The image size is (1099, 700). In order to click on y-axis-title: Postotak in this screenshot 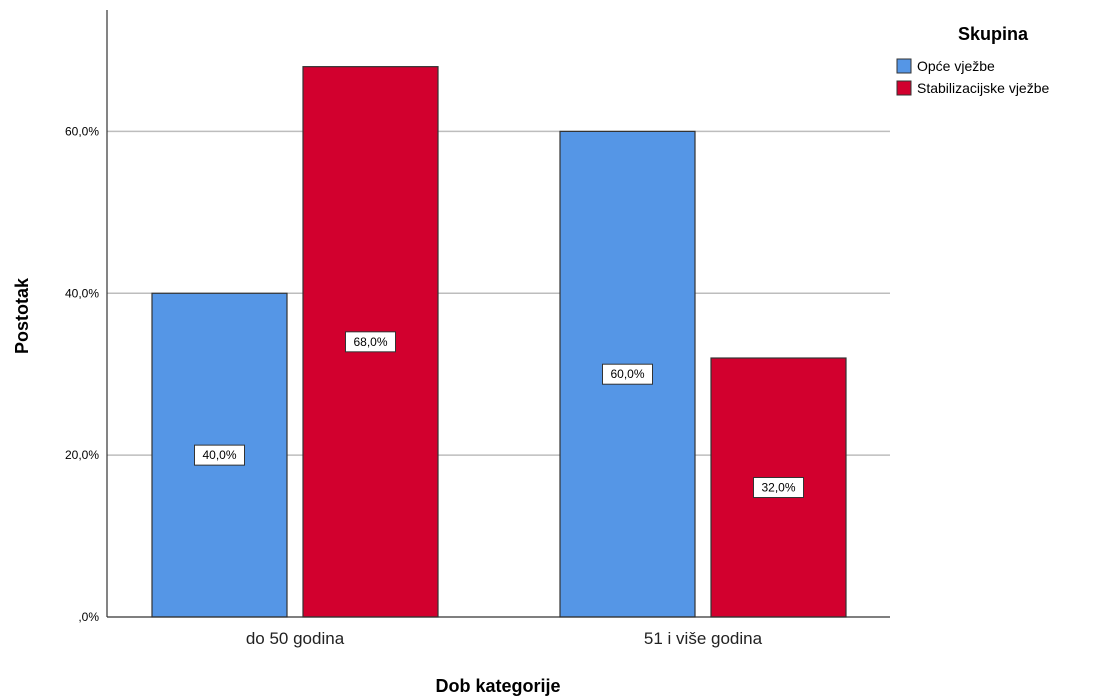, I will do `click(22, 315)`.